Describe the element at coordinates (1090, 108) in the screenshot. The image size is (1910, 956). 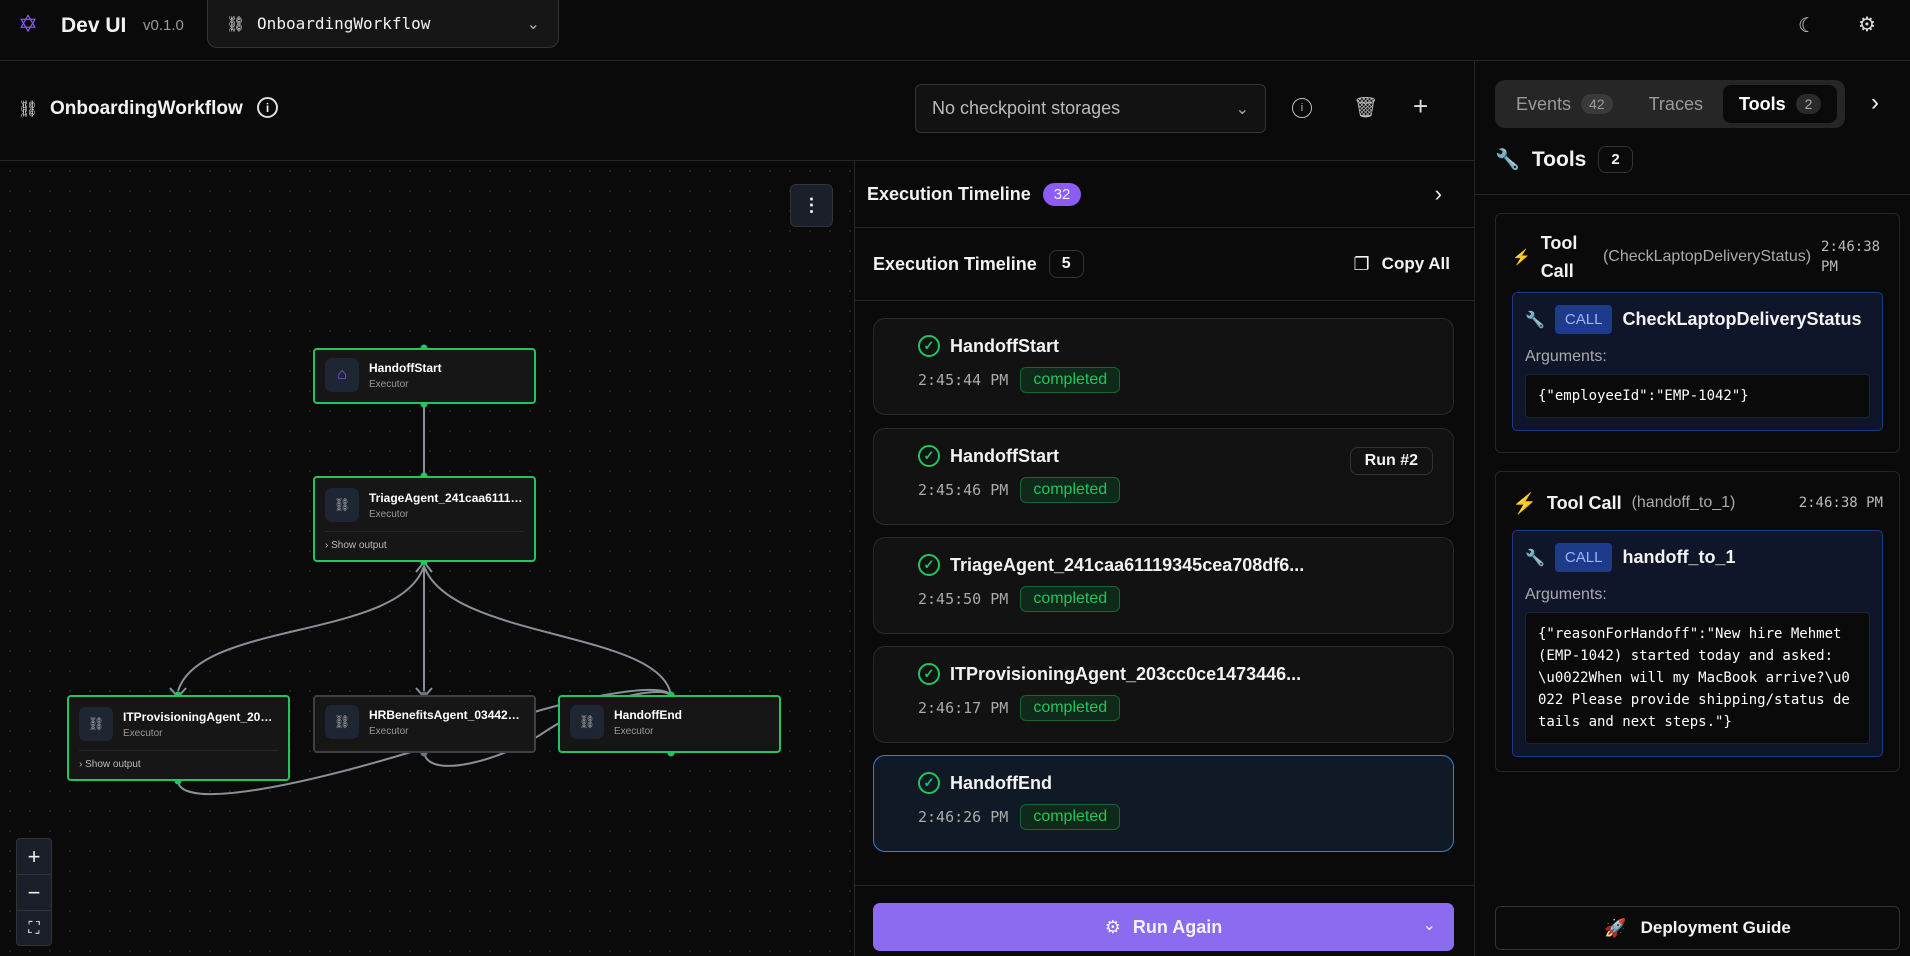
I see `checkpoint-storage-select: No checkpoint storages ⌄` at that location.